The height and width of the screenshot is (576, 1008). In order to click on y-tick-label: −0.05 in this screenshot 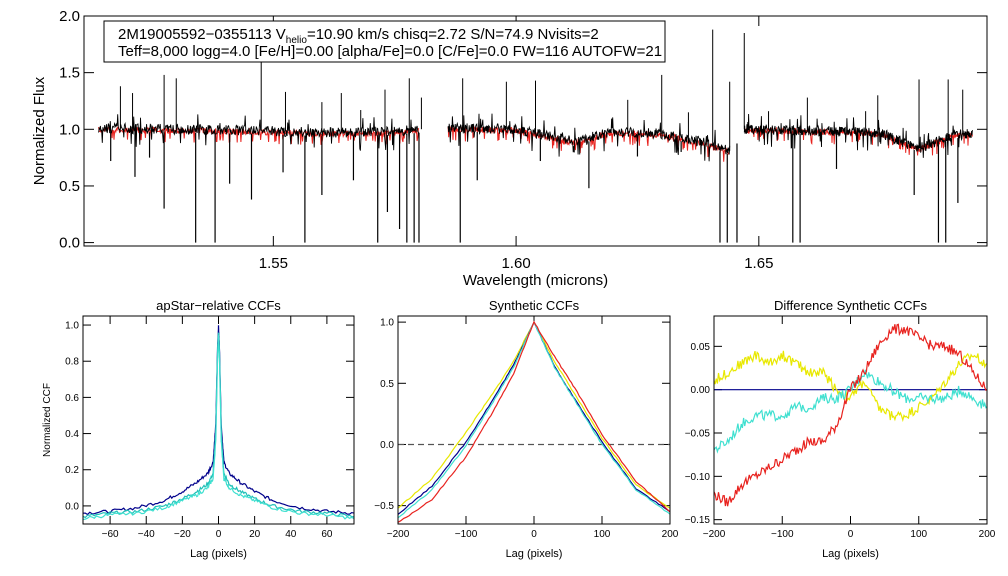, I will do `click(698, 434)`.